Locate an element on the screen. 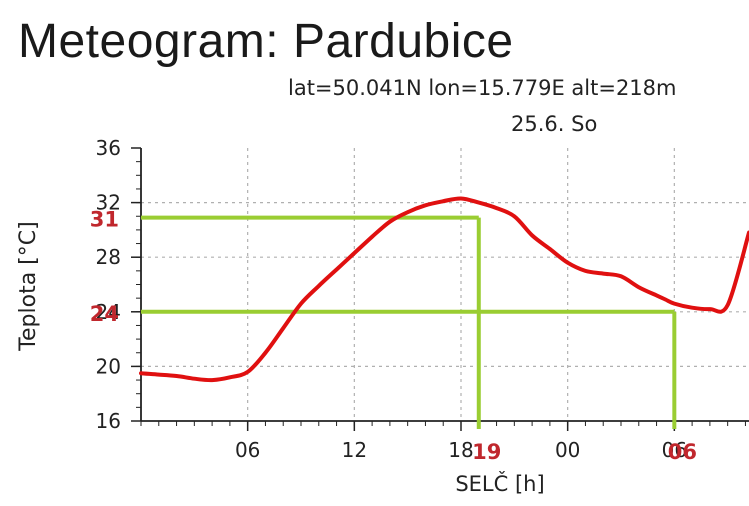  y-tick-label: 16 is located at coordinates (108, 421).